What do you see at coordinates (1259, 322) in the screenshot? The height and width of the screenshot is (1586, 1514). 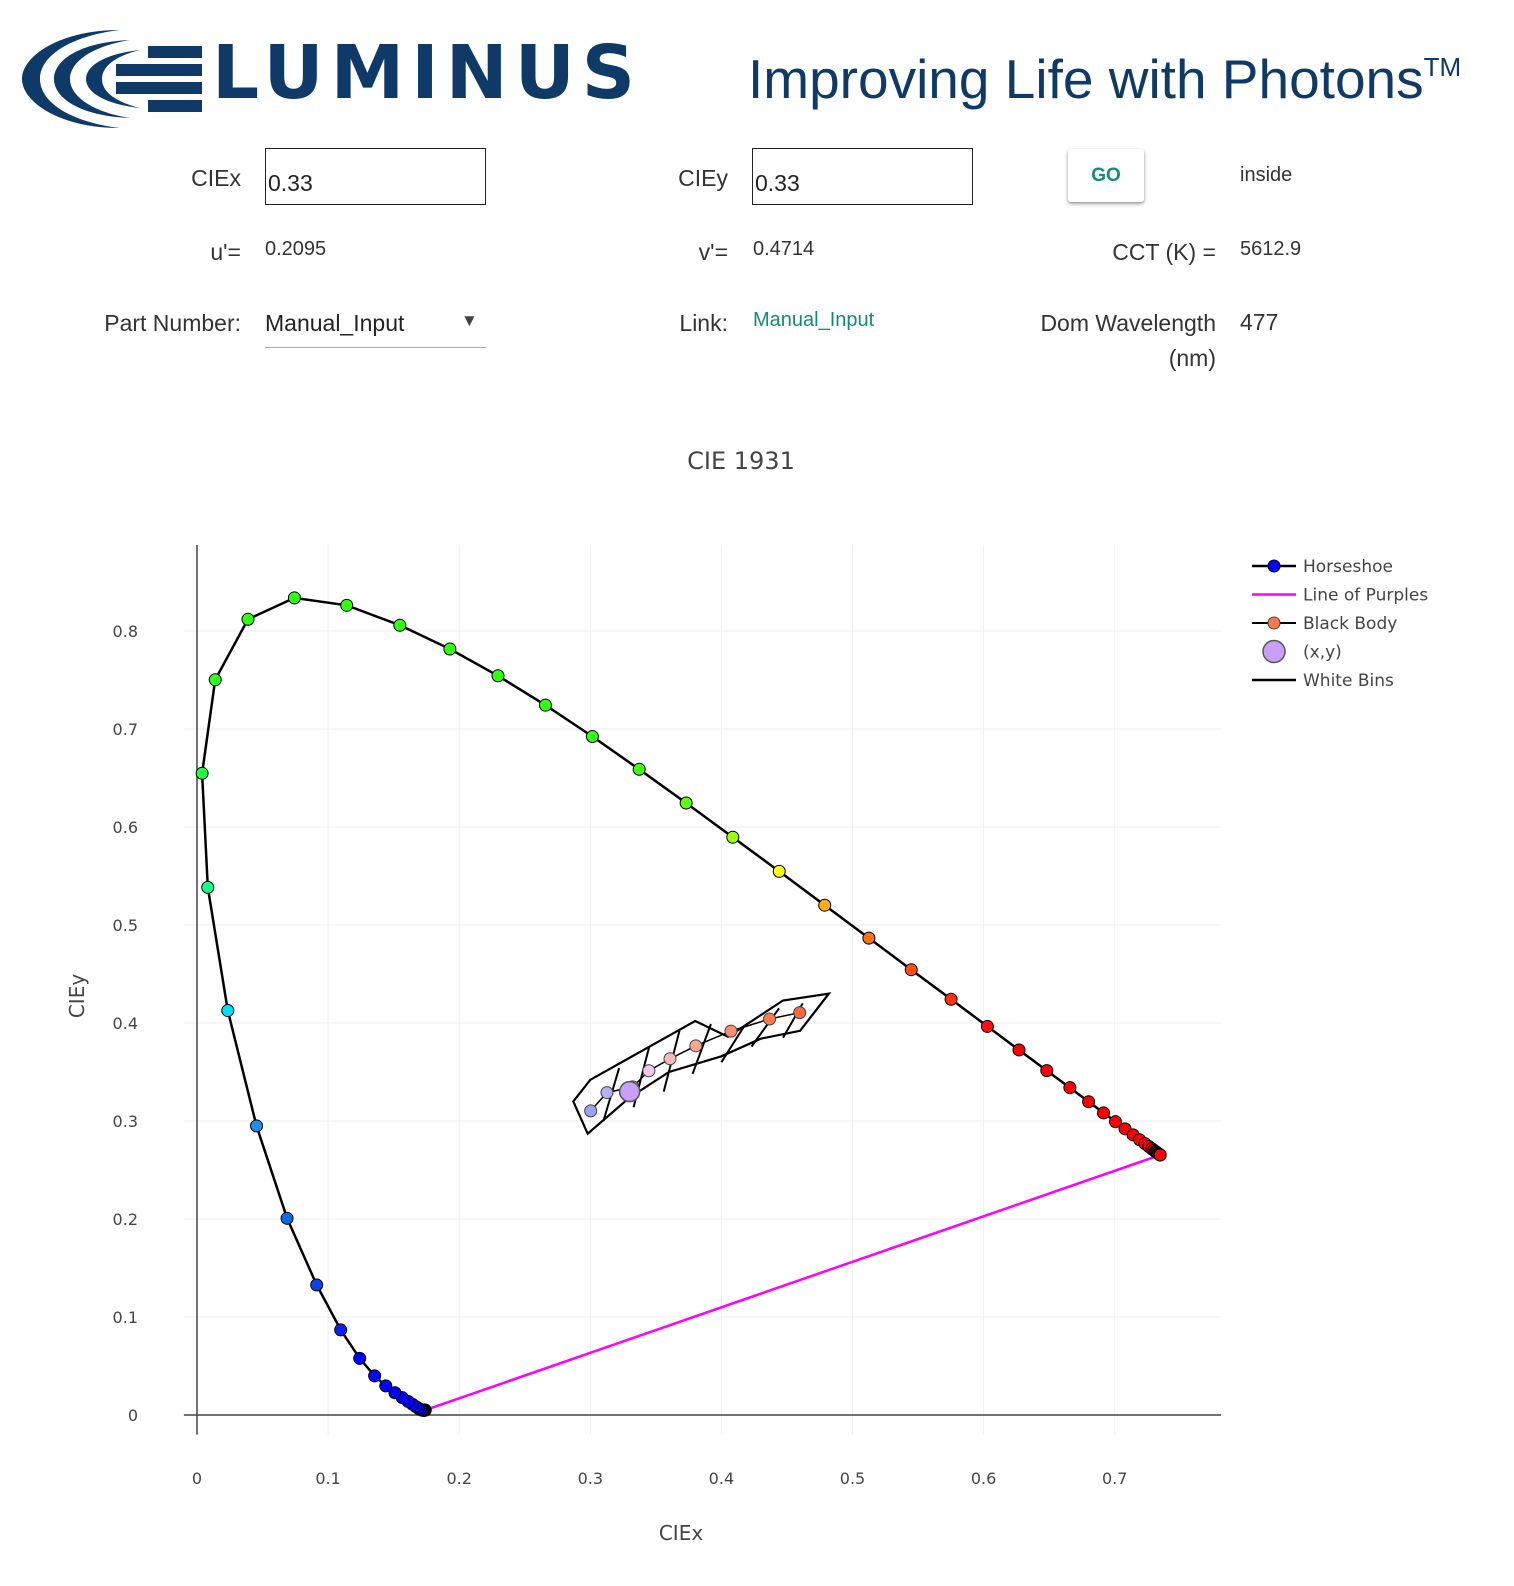 I see `dom-wavelength-value: 477` at bounding box center [1259, 322].